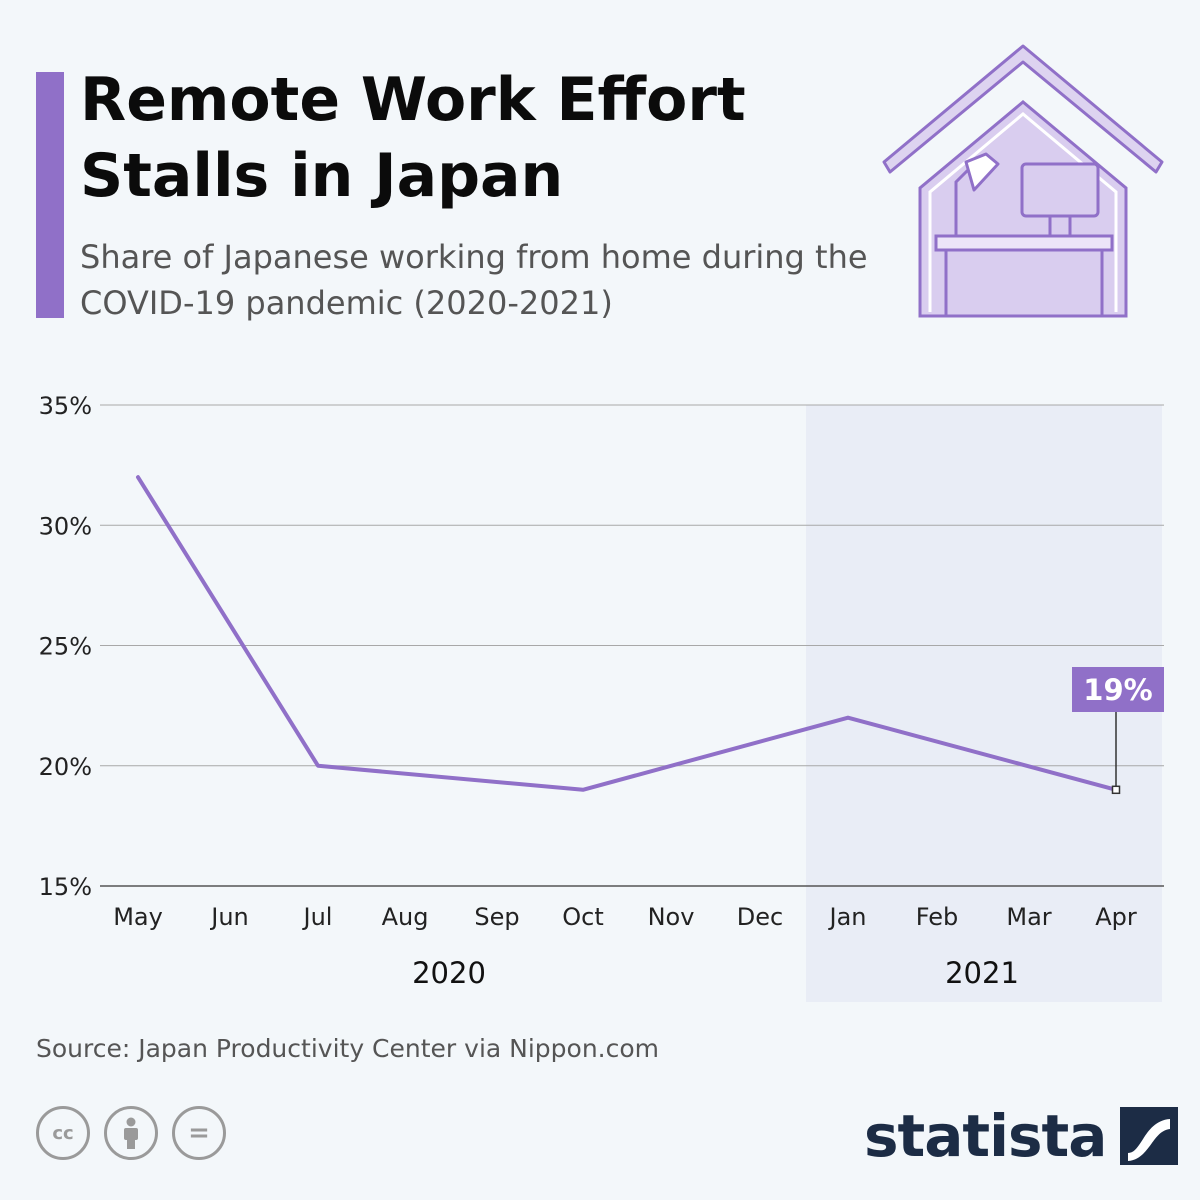 The width and height of the screenshot is (1200, 1200). What do you see at coordinates (1116, 790) in the screenshot?
I see `annotation-marker` at bounding box center [1116, 790].